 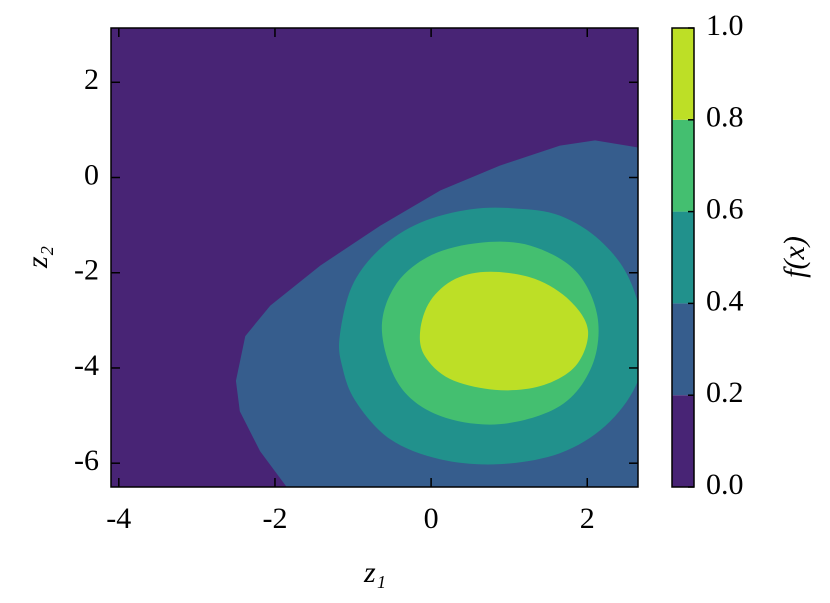 I want to click on colorbar-tick-label: 0.2, so click(x=725, y=392).